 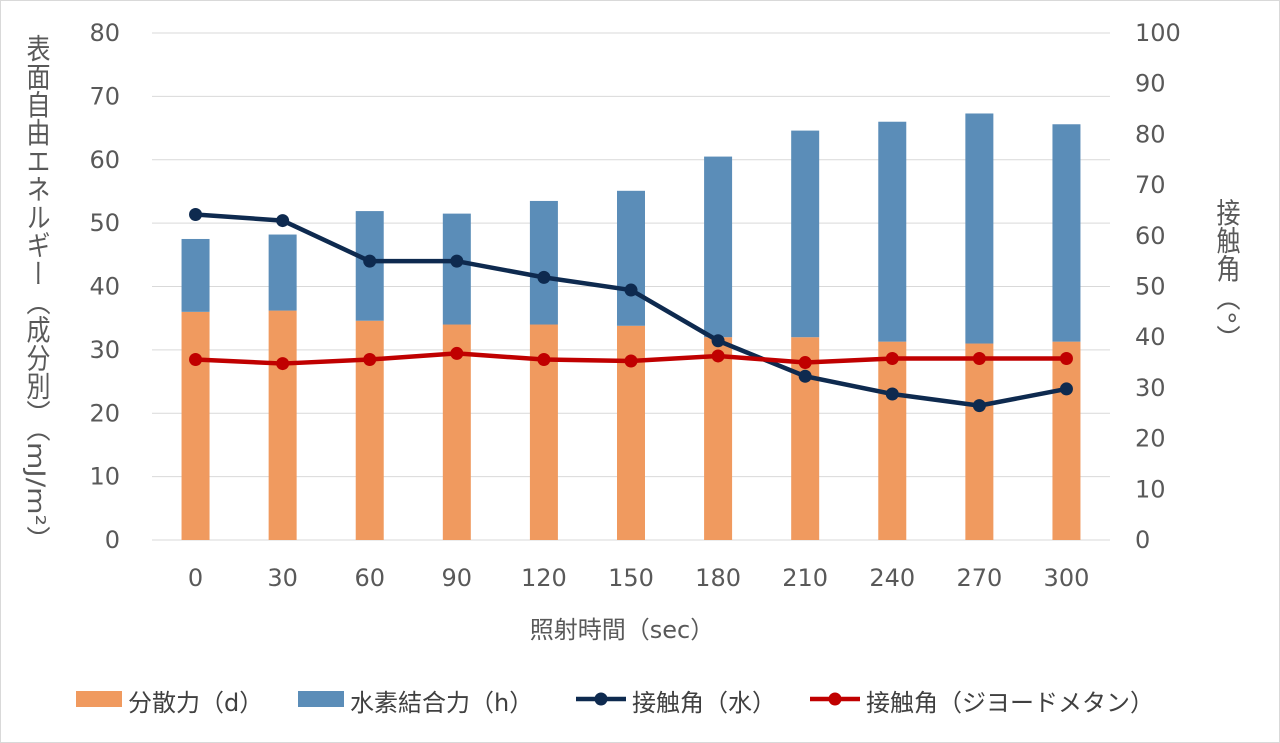 I want to click on right-tick-label: 10, so click(x=1150, y=489).